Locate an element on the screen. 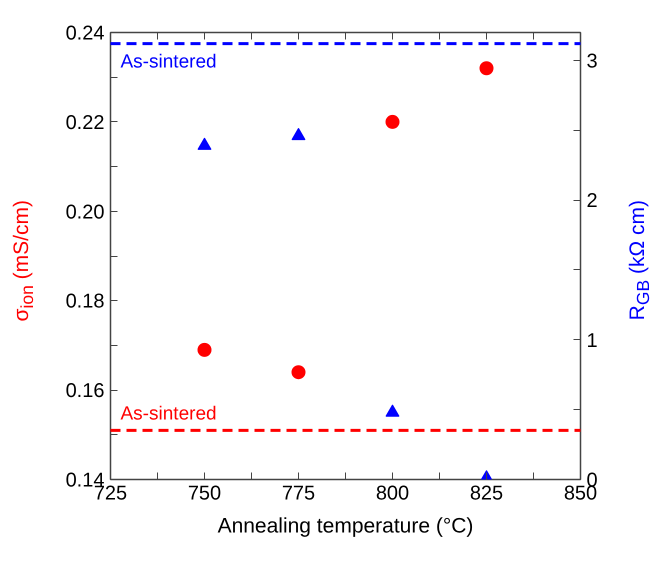 The width and height of the screenshot is (659, 575). y2-tick-label: 2 is located at coordinates (592, 201).